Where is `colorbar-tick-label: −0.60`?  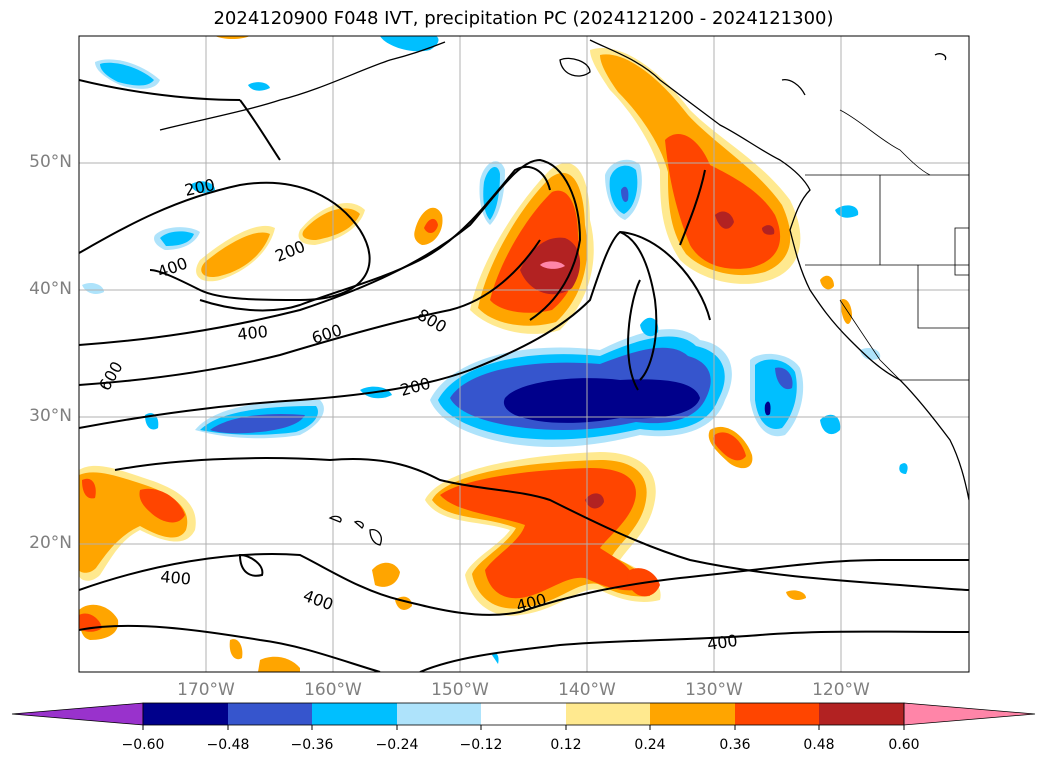
colorbar-tick-label: −0.60 is located at coordinates (143, 745).